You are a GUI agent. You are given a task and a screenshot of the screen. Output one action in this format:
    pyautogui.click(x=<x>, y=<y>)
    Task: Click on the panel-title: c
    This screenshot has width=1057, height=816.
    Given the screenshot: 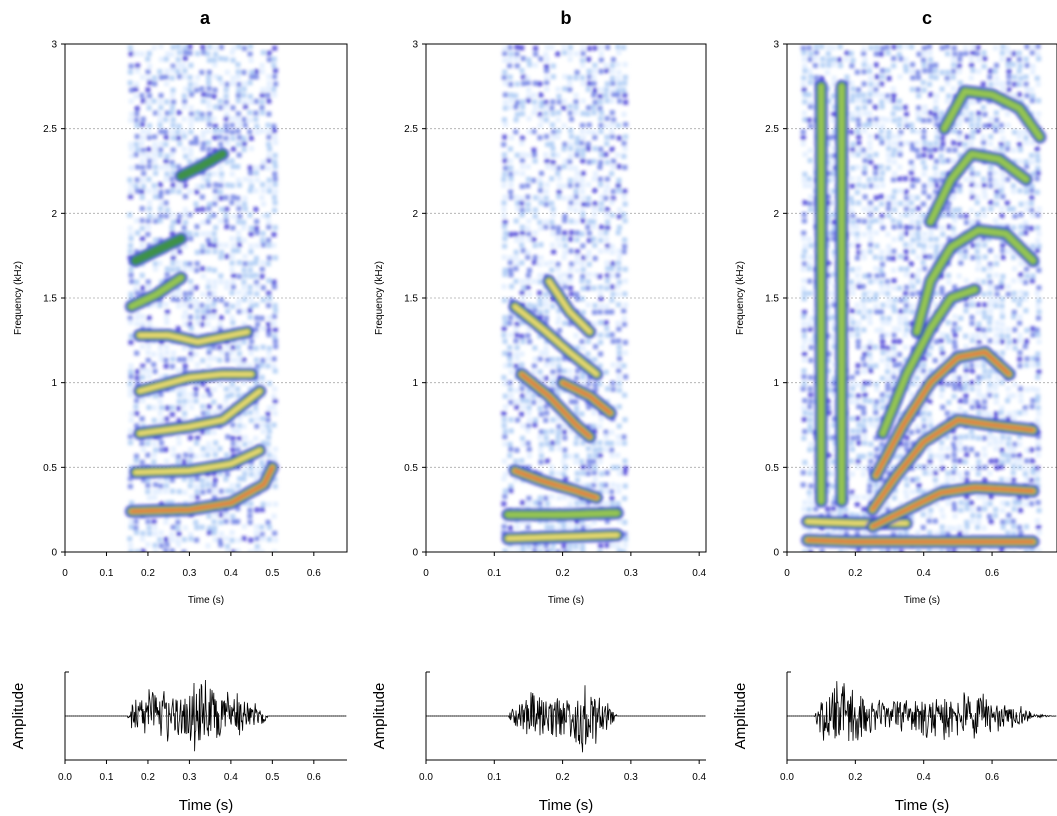 What is the action you would take?
    pyautogui.click(x=927, y=18)
    